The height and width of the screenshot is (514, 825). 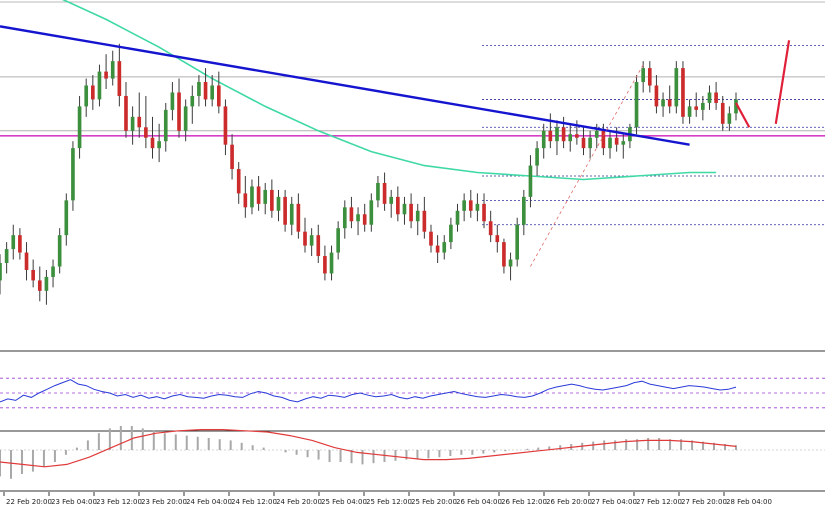 I want to click on time-tick-label: 28 Feb 04:00, so click(x=749, y=502).